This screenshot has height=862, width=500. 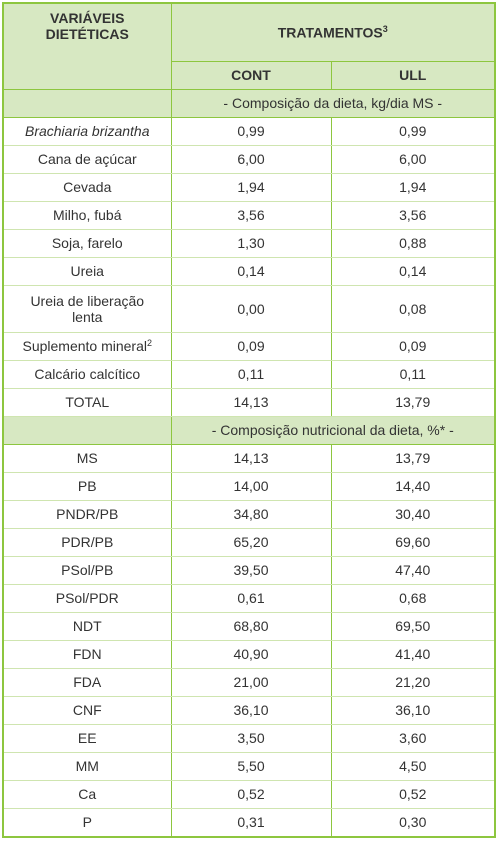 What do you see at coordinates (413, 598) in the screenshot?
I see `value-cell: 0,68` at bounding box center [413, 598].